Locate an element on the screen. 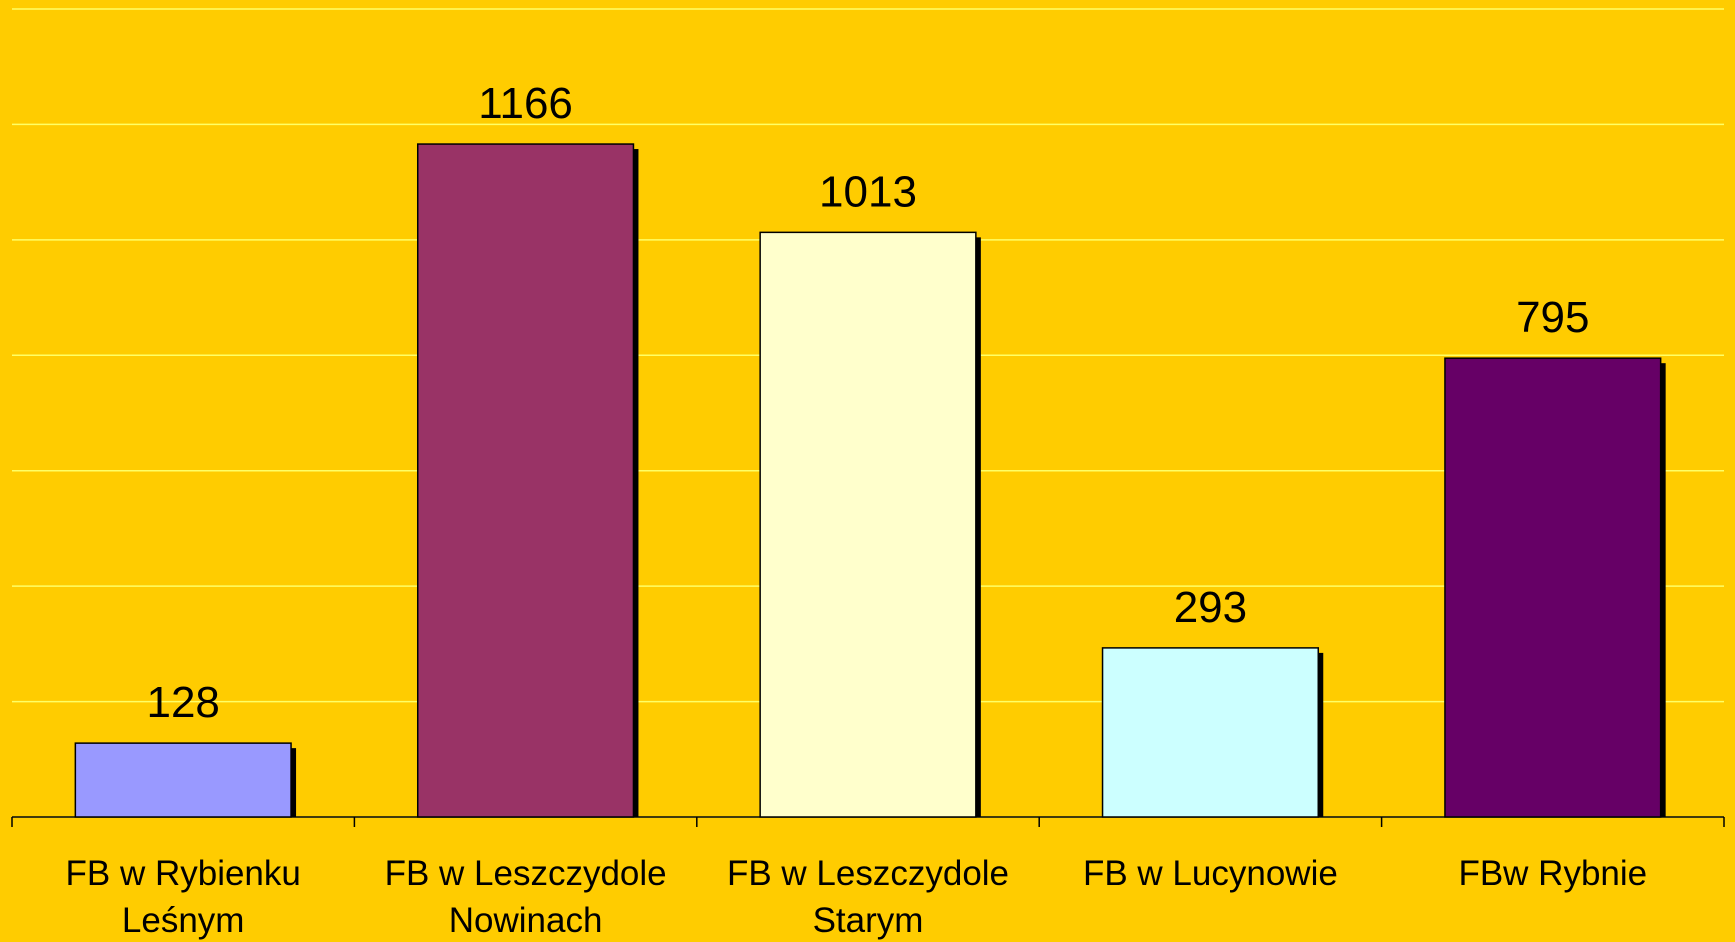 The image size is (1735, 942). value-label: 1013 is located at coordinates (868, 191).